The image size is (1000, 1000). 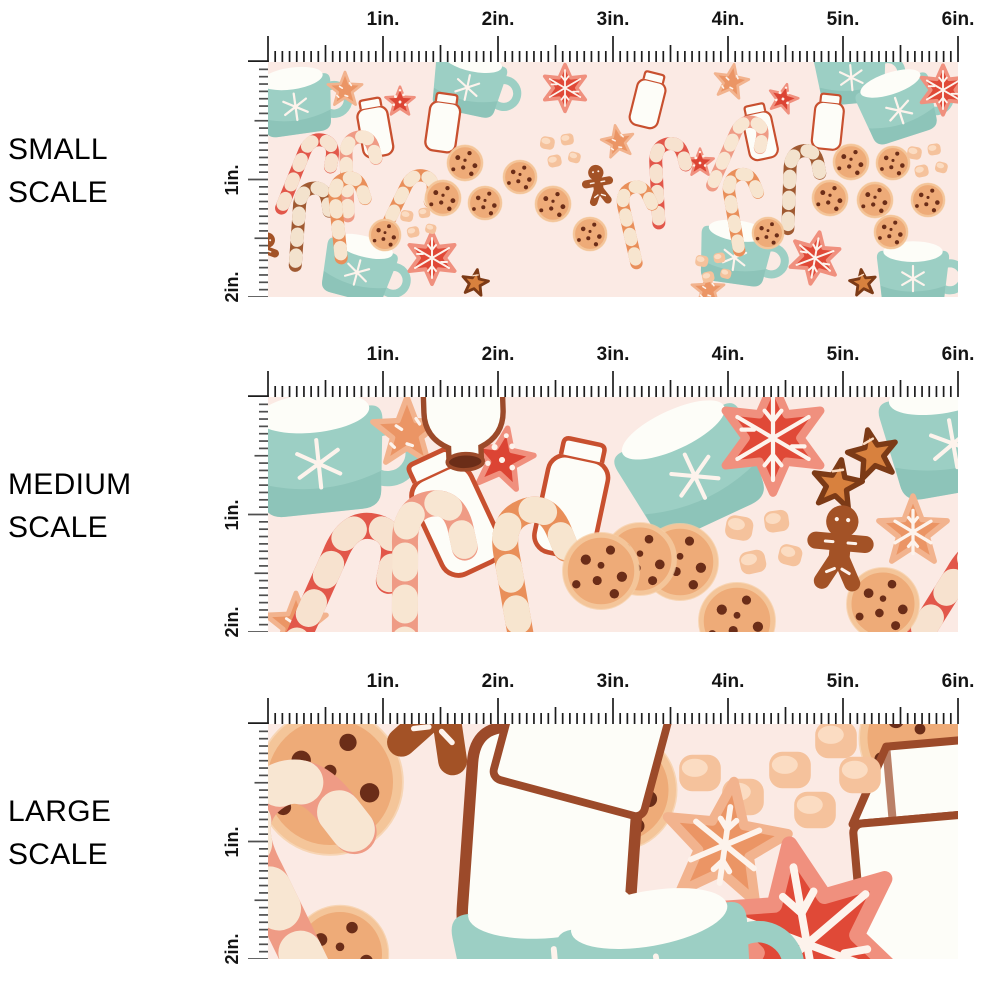 What do you see at coordinates (60, 811) in the screenshot?
I see `scale-label-line: LARGE` at bounding box center [60, 811].